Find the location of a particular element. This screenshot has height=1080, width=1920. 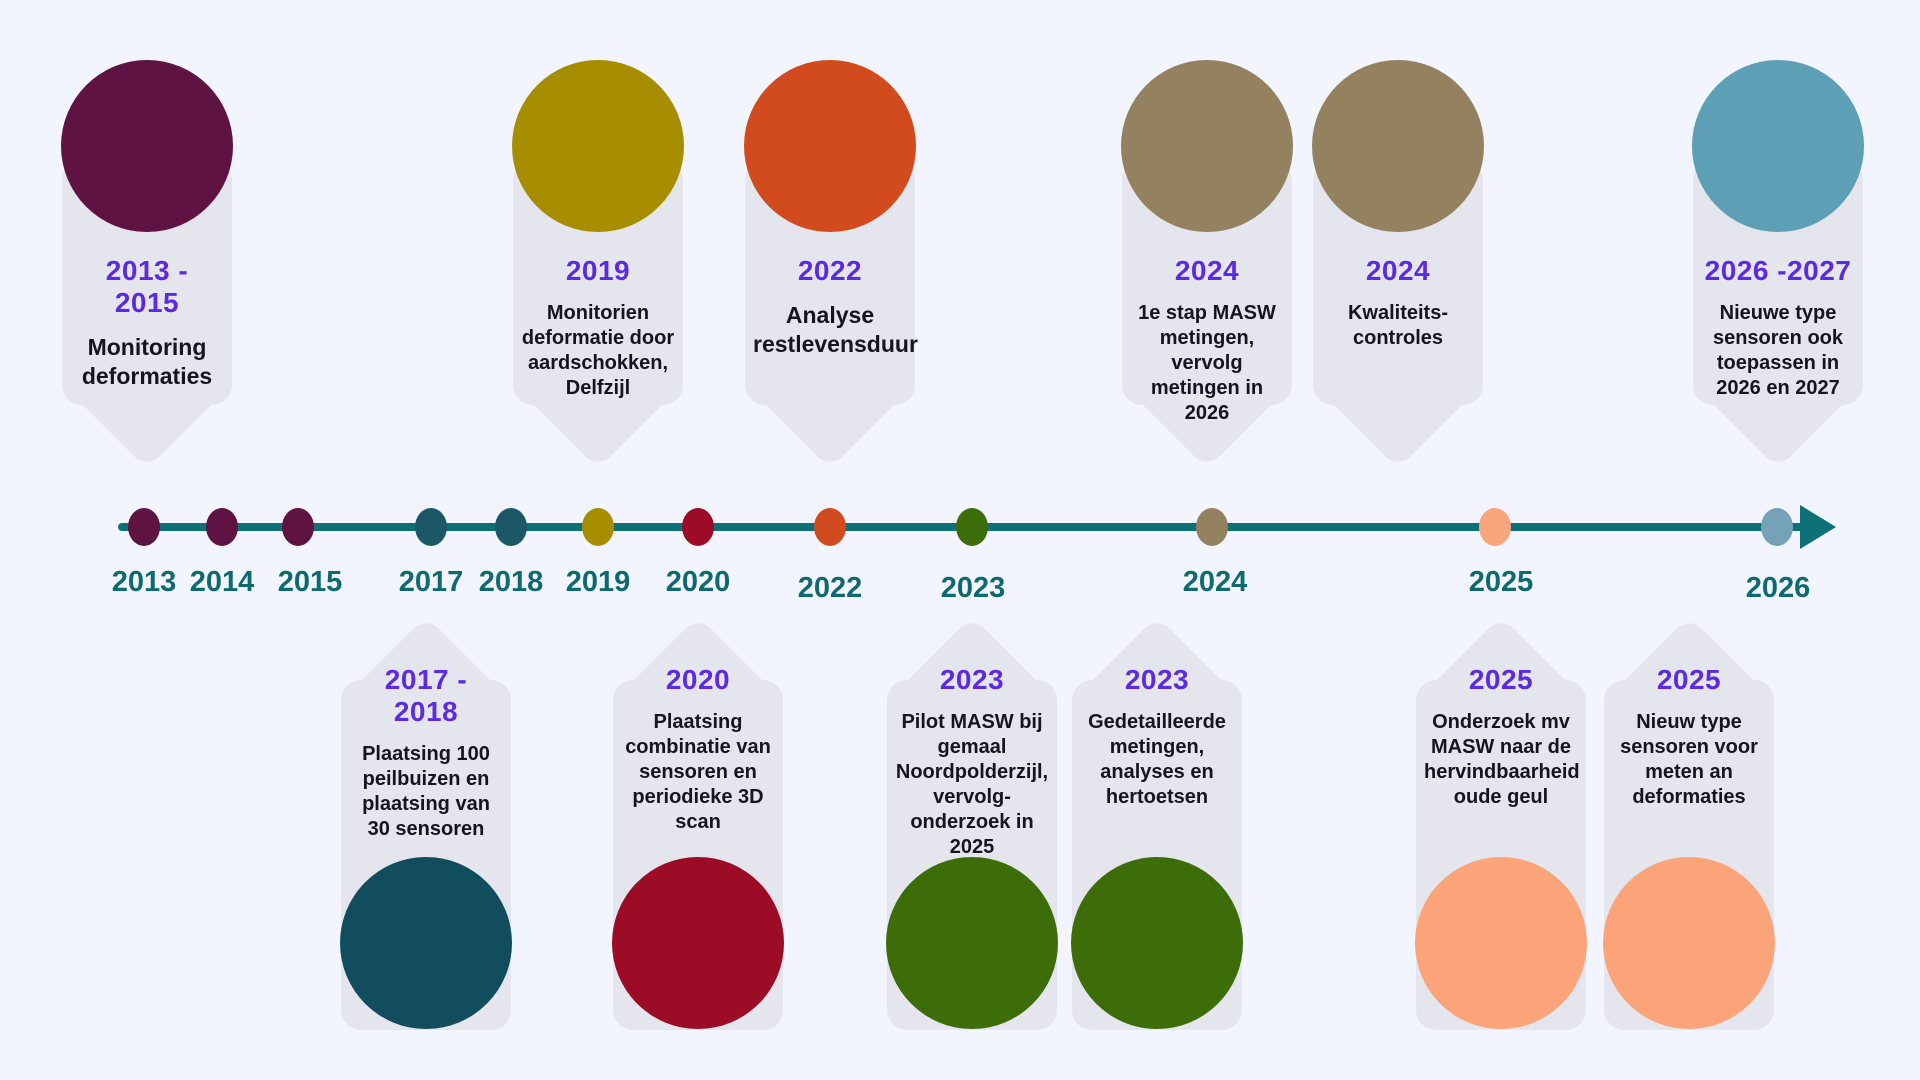

axis-dot-2017 is located at coordinates (431, 527).